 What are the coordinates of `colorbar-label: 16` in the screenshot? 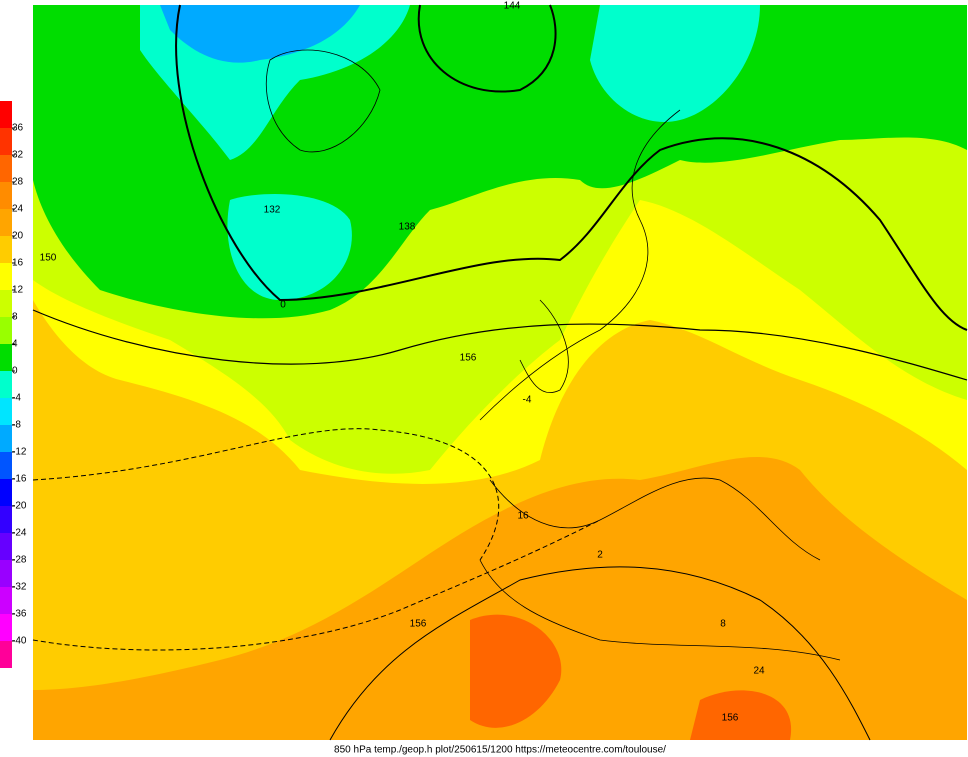 It's located at (18, 263).